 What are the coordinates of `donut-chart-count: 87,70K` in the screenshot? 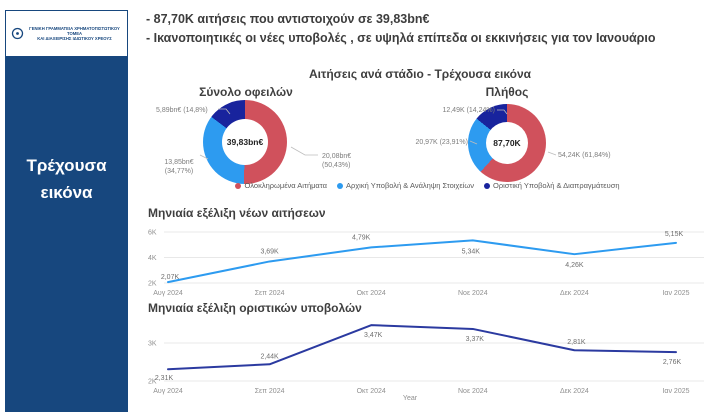 It's located at (507, 143).